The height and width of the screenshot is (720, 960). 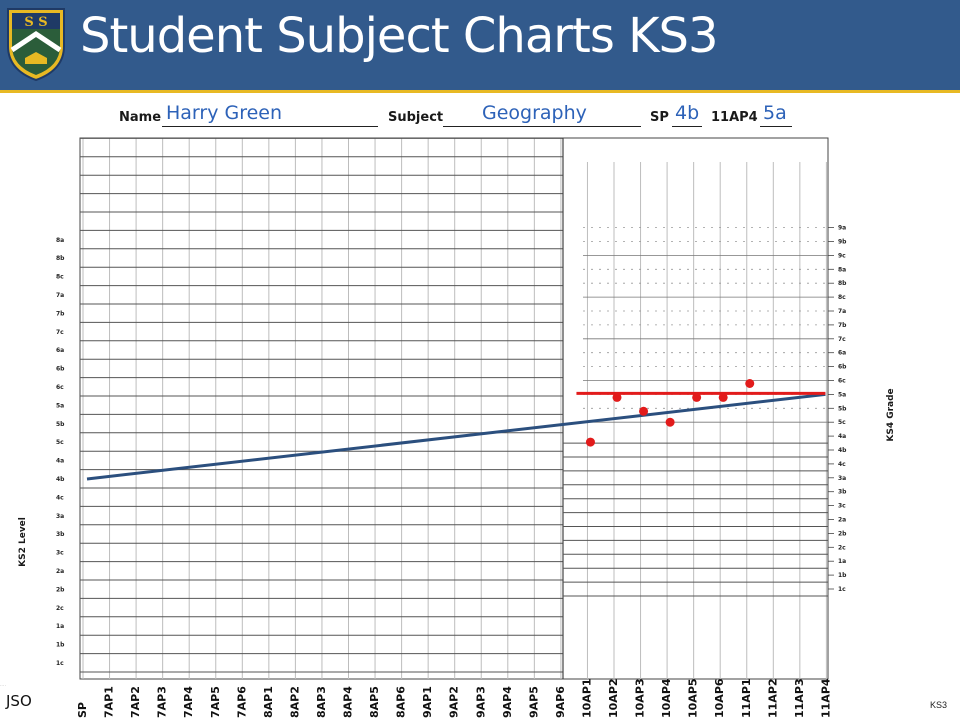 I want to click on ks4-grade-label: 5b, so click(x=842, y=408).